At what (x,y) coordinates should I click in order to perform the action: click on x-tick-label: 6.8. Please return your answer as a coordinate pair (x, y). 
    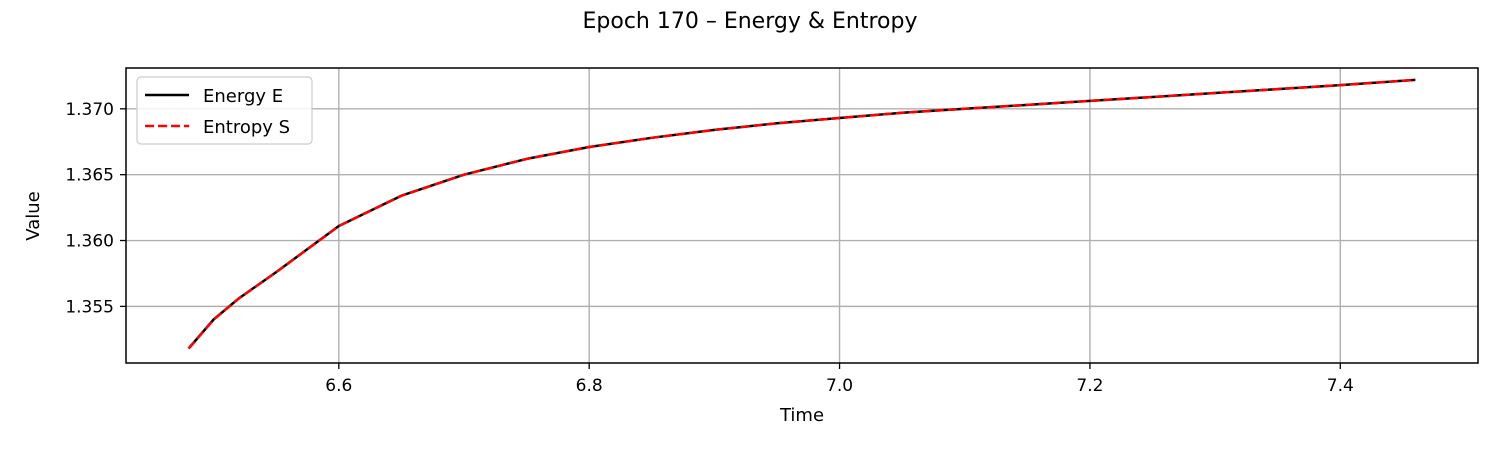
    Looking at the image, I should click on (589, 386).